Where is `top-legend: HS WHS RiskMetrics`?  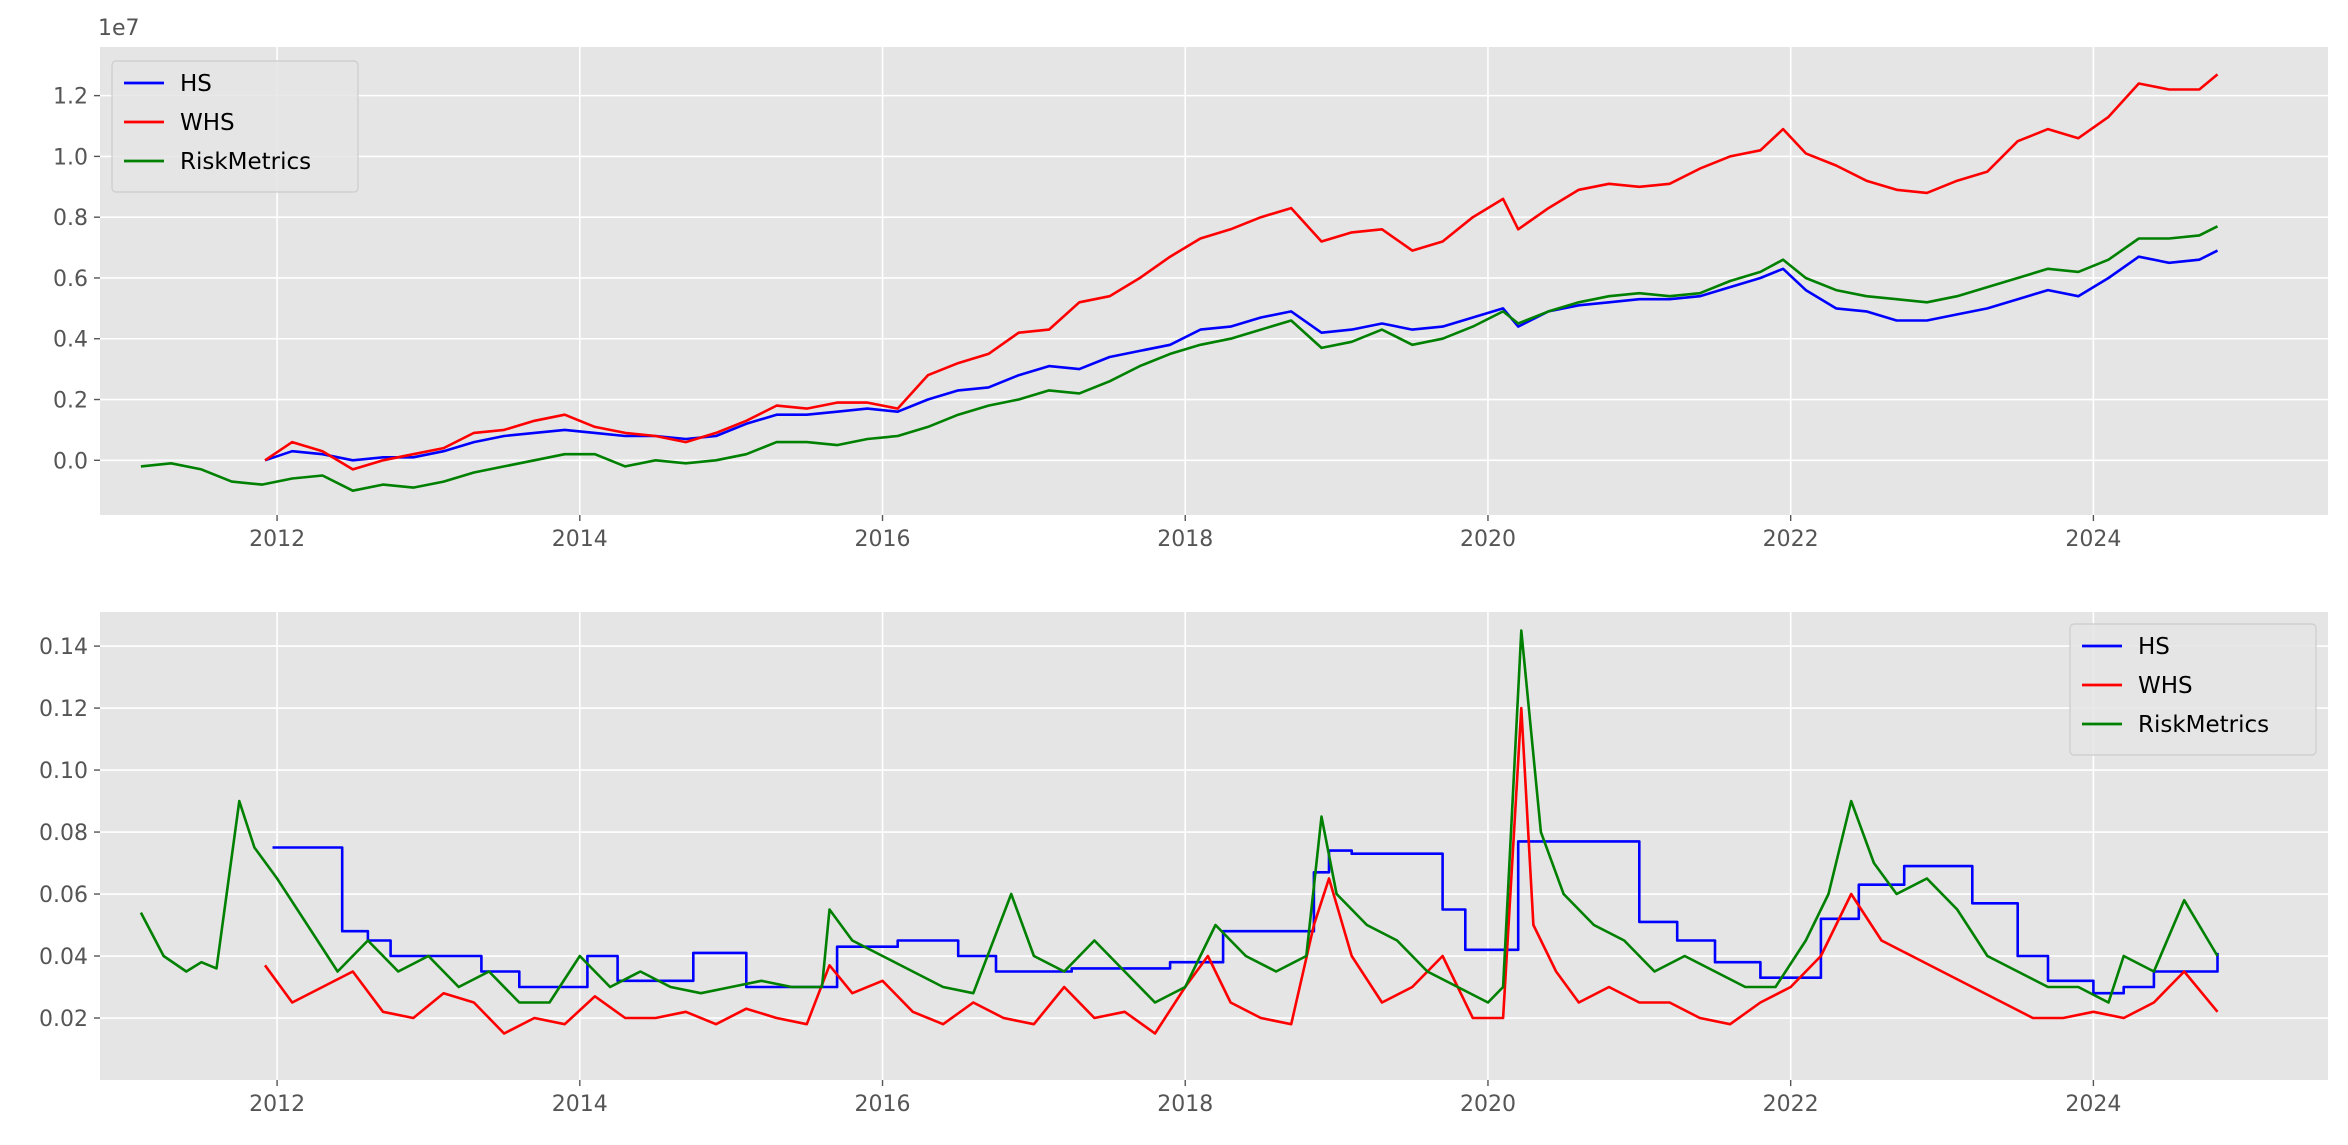
top-legend: HS WHS RiskMetrics is located at coordinates (235, 126).